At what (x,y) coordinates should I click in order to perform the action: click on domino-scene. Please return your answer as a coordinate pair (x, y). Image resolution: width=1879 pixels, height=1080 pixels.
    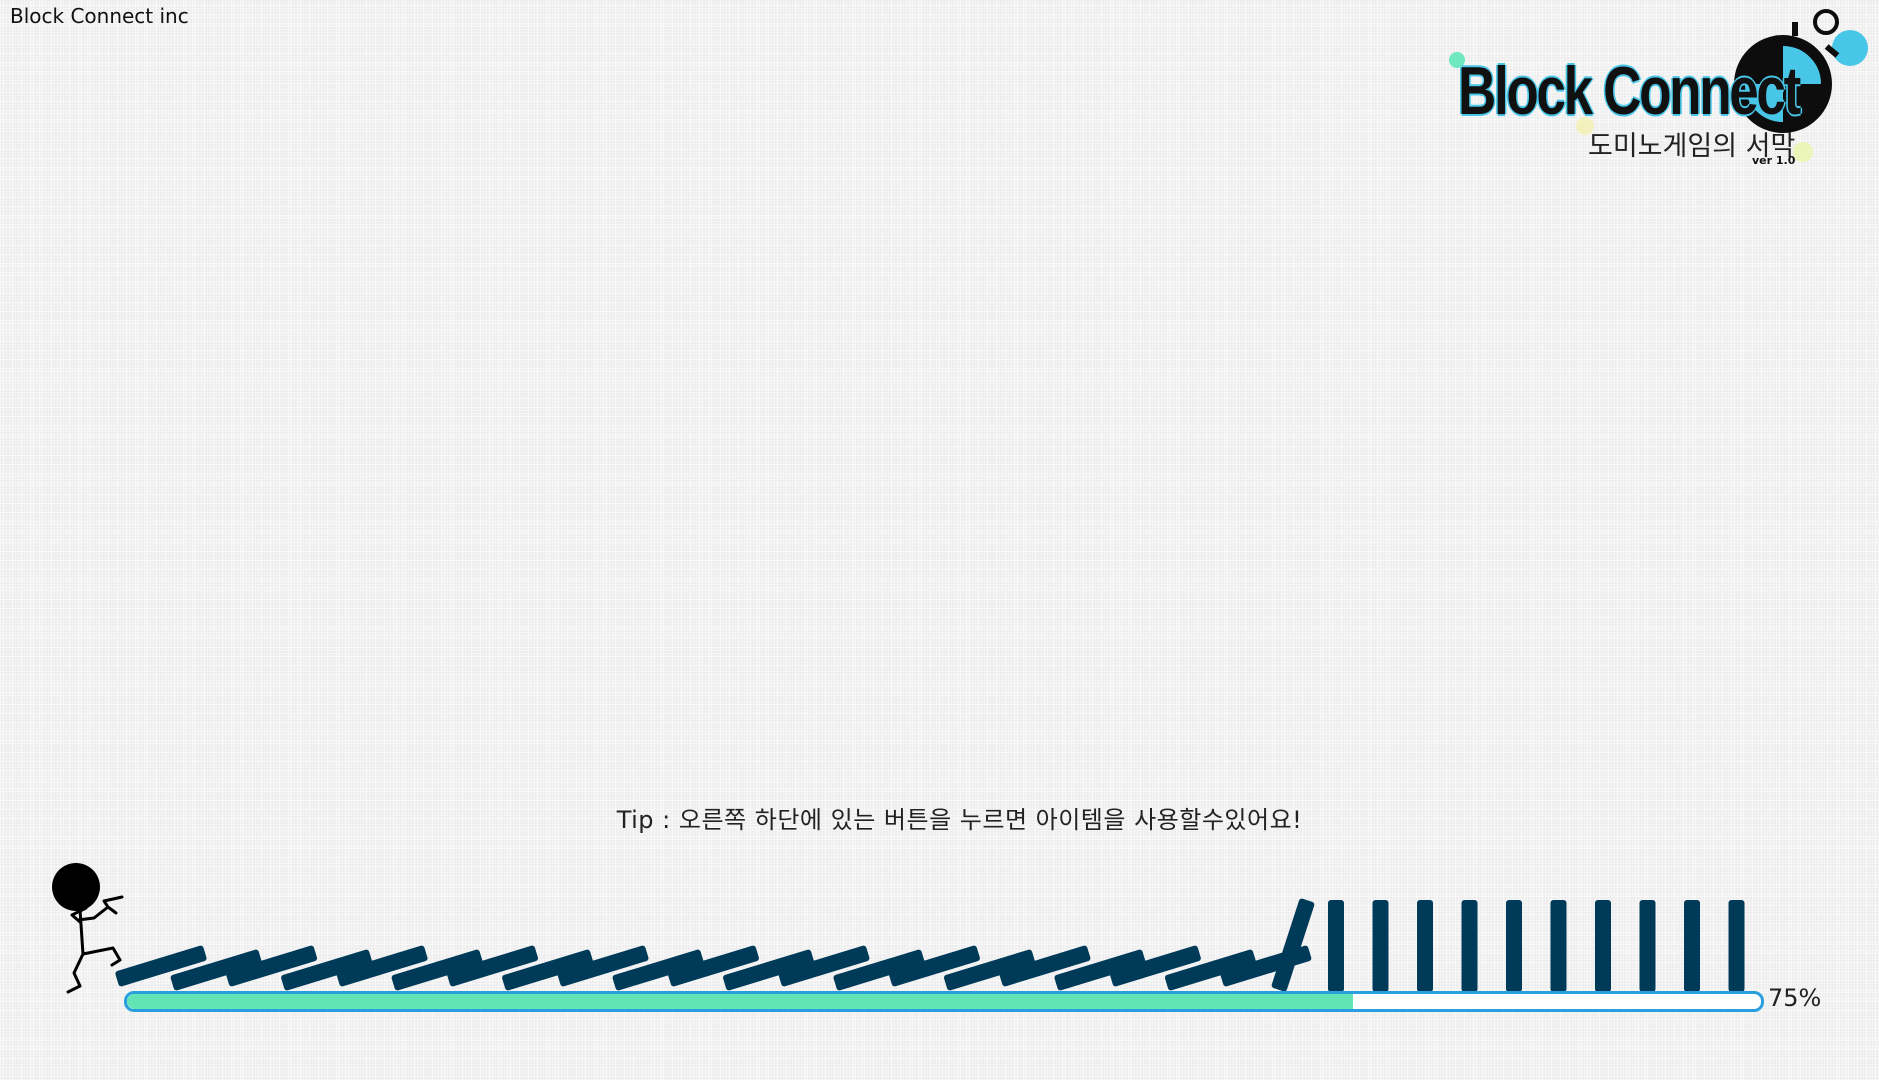
    Looking at the image, I should click on (898, 928).